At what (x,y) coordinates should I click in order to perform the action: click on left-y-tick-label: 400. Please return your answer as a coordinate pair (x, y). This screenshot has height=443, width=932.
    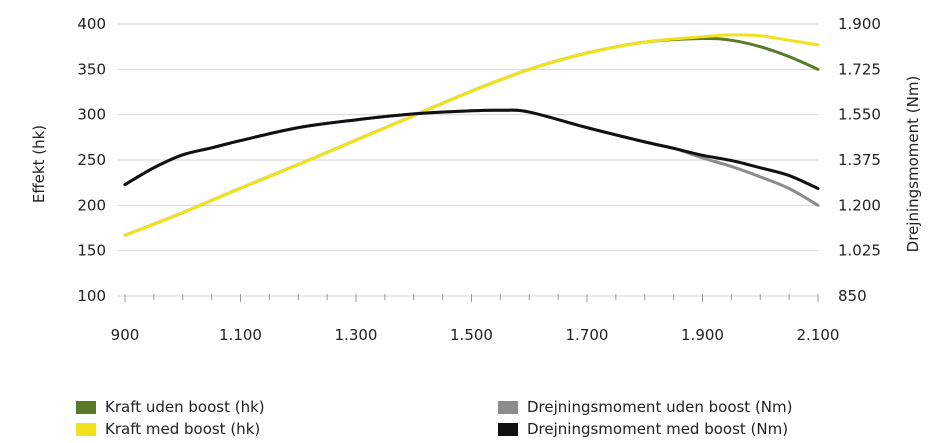
    Looking at the image, I should click on (91, 24).